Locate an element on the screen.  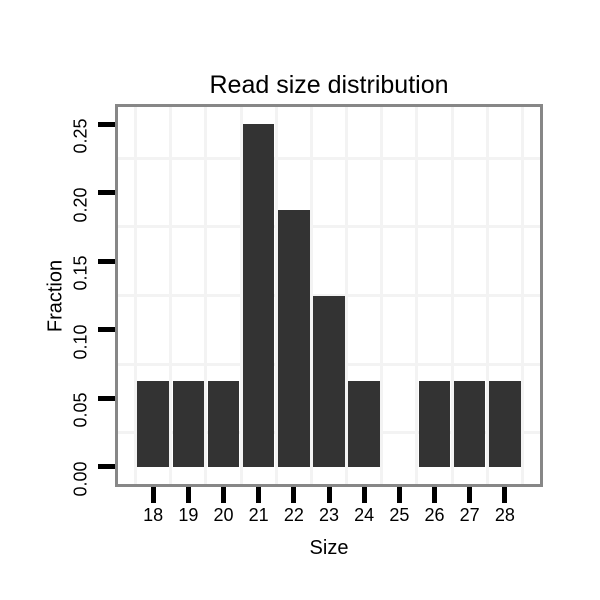
x-tick-label: 23 is located at coordinates (329, 515).